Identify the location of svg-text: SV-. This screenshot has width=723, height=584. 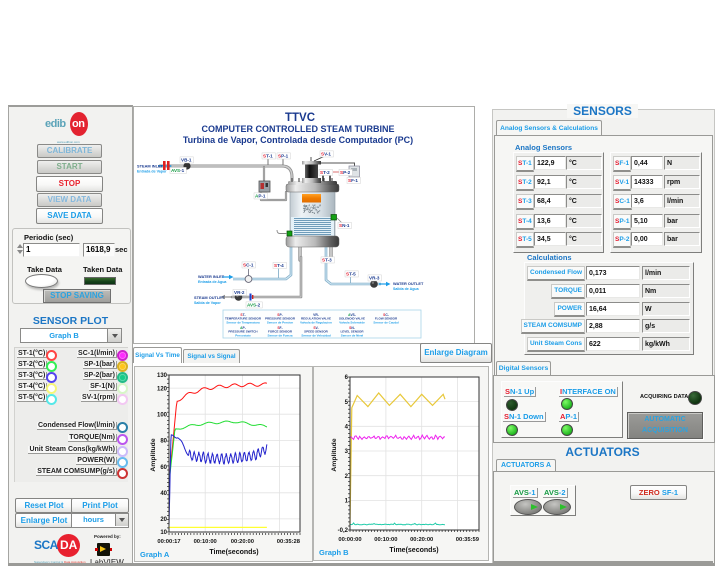
(315, 328).